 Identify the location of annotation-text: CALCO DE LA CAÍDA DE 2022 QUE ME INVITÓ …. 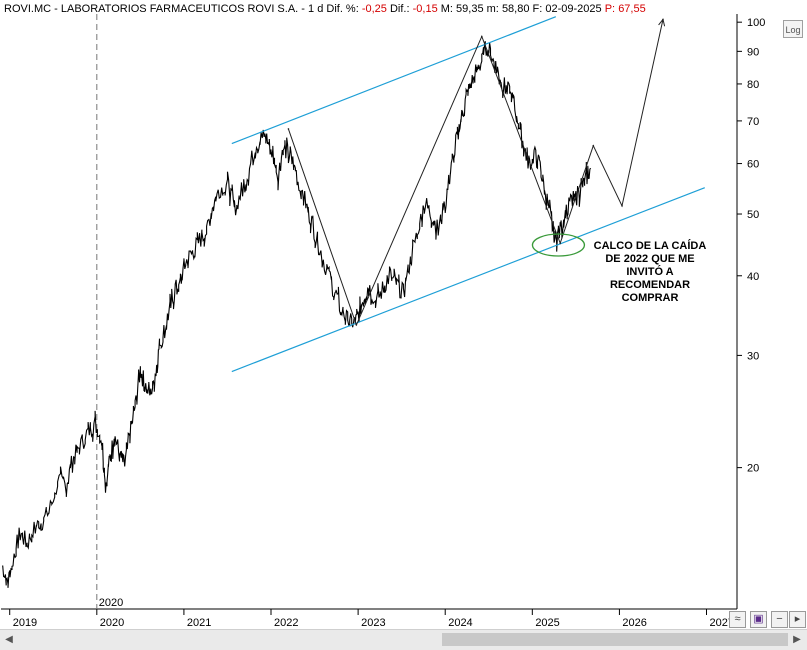
(650, 272).